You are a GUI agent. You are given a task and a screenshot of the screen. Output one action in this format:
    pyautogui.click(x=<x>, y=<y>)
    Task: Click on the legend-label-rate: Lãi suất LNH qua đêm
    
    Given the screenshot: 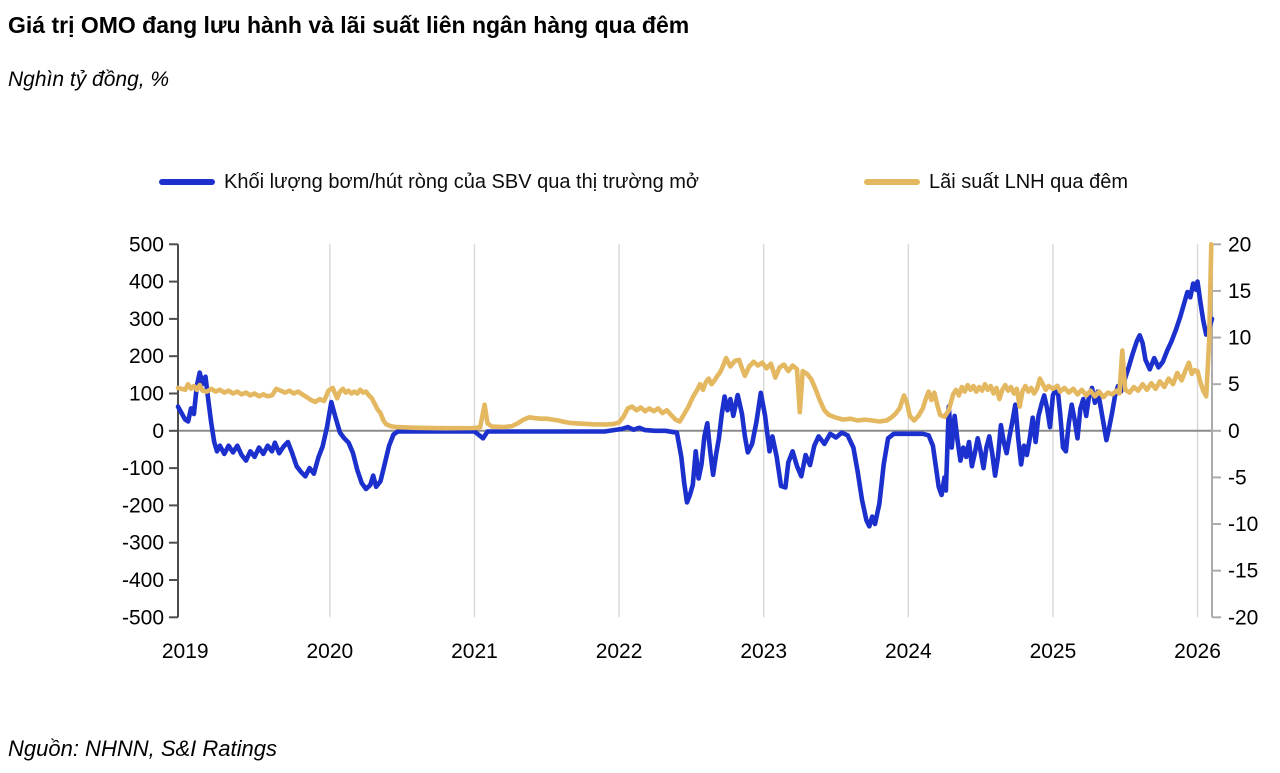 What is the action you would take?
    pyautogui.click(x=1029, y=181)
    